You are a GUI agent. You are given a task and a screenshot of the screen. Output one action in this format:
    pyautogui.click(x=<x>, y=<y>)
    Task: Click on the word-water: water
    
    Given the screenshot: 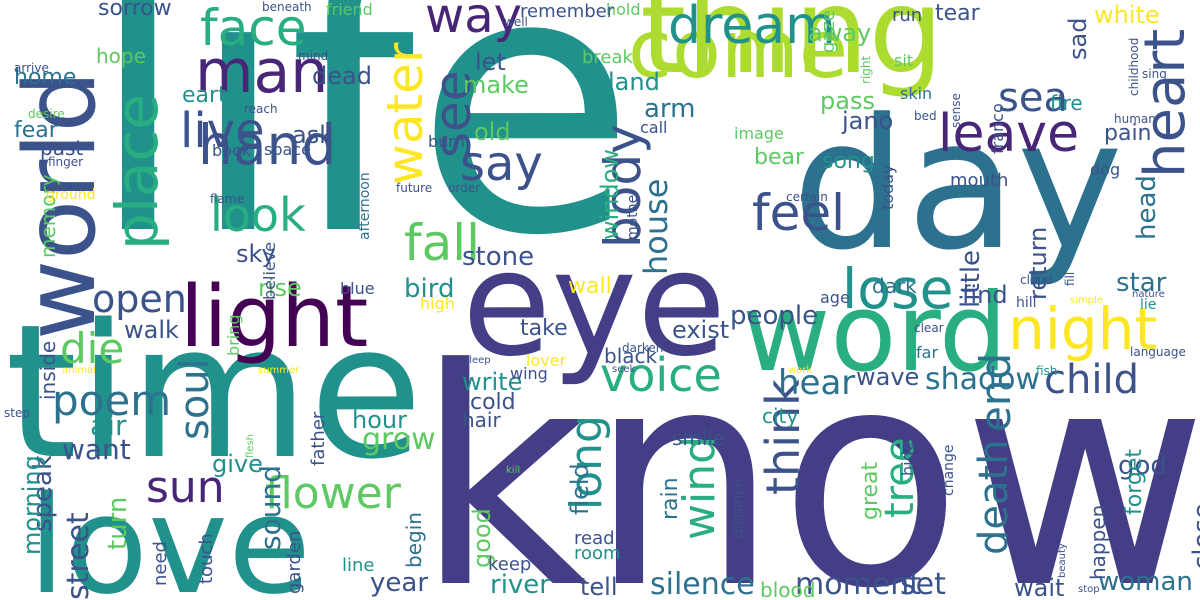 What is the action you would take?
    pyautogui.click(x=405, y=113)
    